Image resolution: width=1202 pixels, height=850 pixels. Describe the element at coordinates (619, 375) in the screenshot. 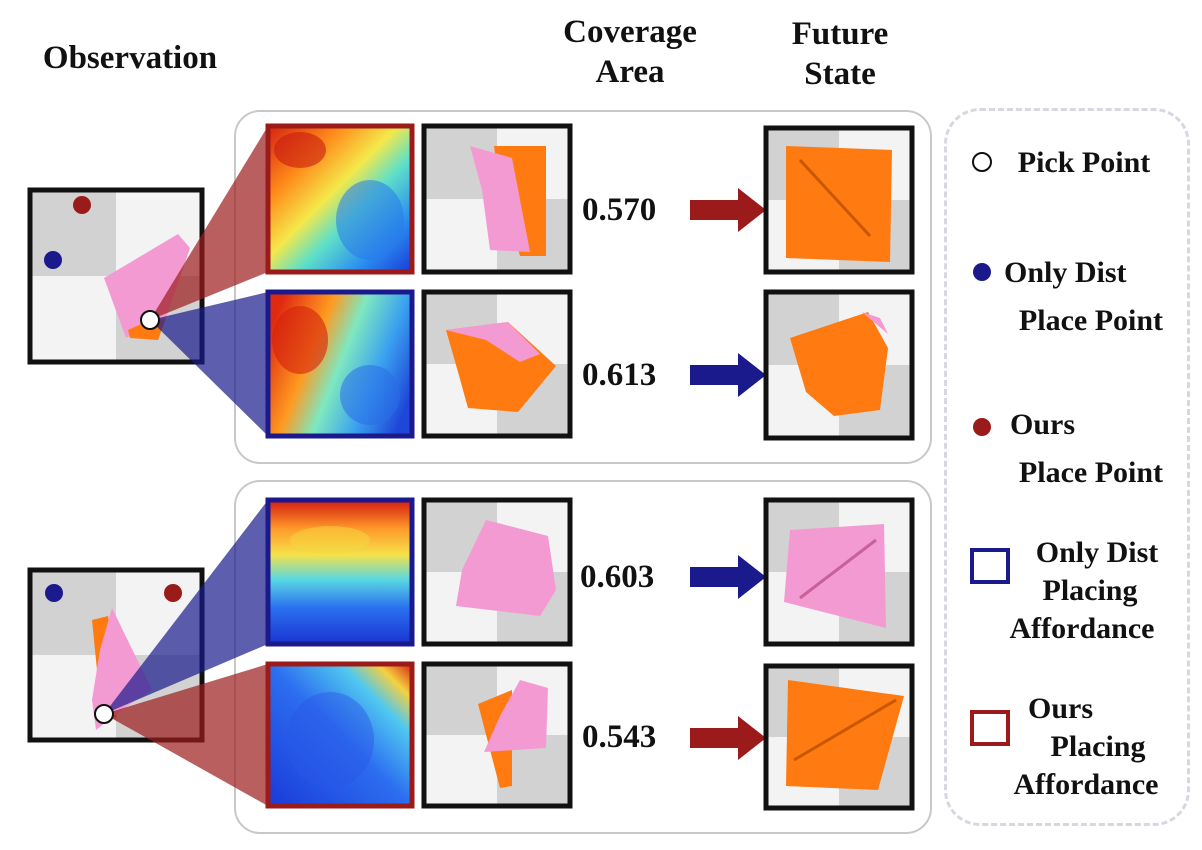

I see `coverage-value-row2: 0.613` at that location.